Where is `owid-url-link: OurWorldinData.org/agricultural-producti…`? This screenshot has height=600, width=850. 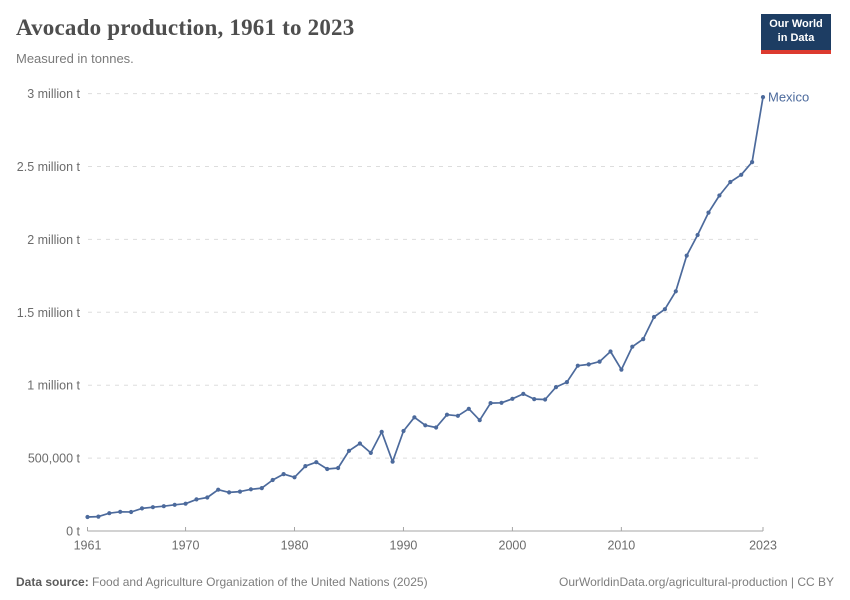 owid-url-link: OurWorldinData.org/agricultural-producti… is located at coordinates (696, 582).